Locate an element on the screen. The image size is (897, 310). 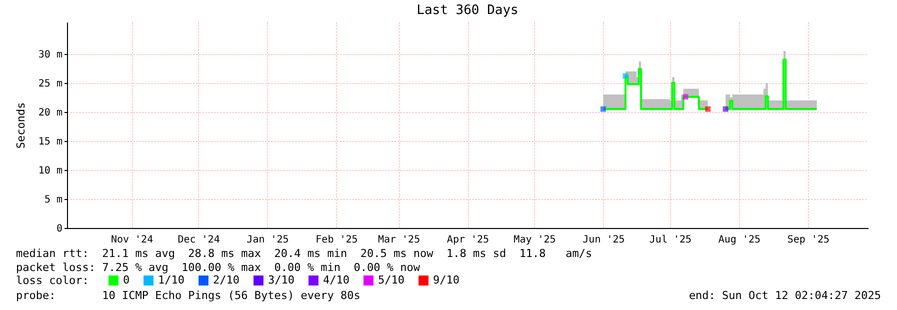
y-tick-label: 10 m is located at coordinates (50, 170).